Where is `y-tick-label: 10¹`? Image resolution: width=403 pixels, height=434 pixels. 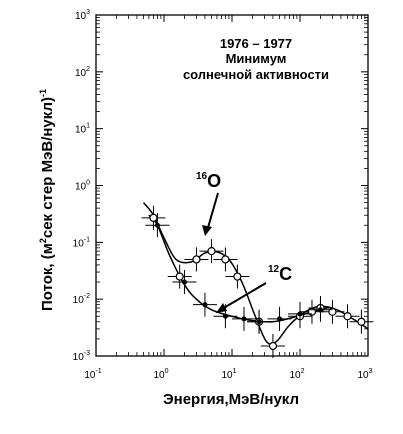 y-tick-label: 10¹ is located at coordinates (82, 129).